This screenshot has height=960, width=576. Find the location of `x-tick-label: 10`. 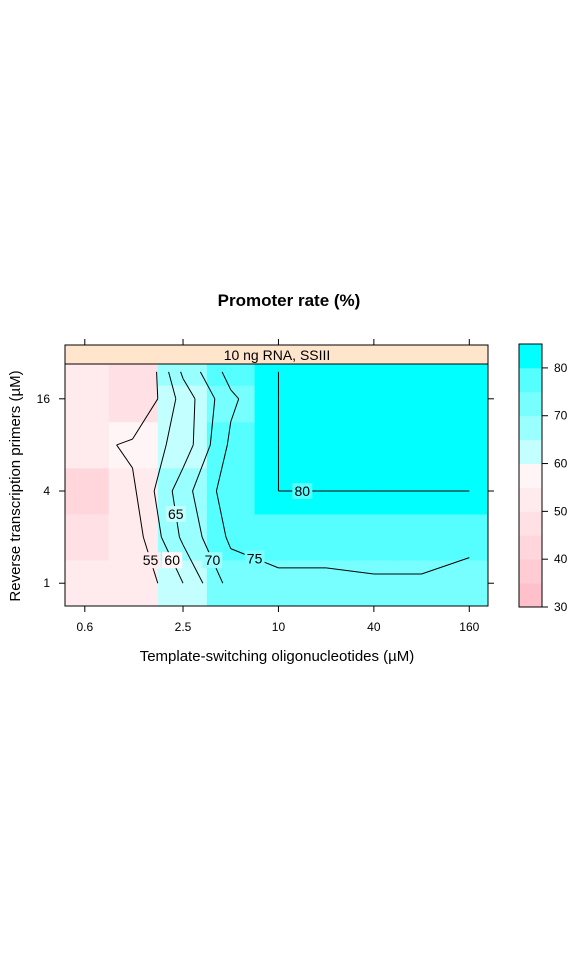

x-tick-label: 10 is located at coordinates (279, 627).